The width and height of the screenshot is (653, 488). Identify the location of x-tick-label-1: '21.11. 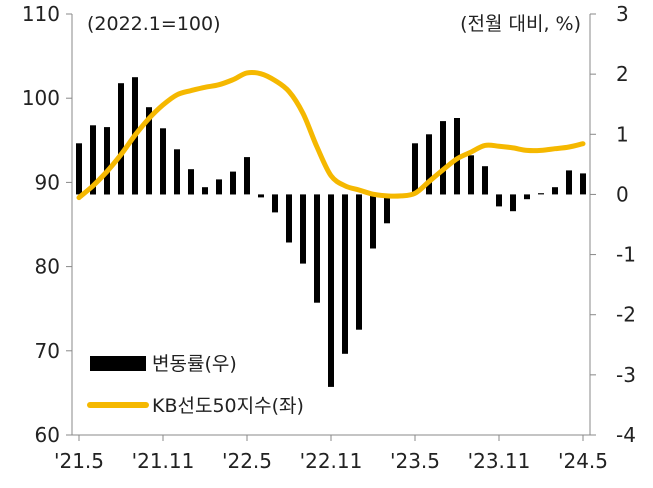
(163, 461).